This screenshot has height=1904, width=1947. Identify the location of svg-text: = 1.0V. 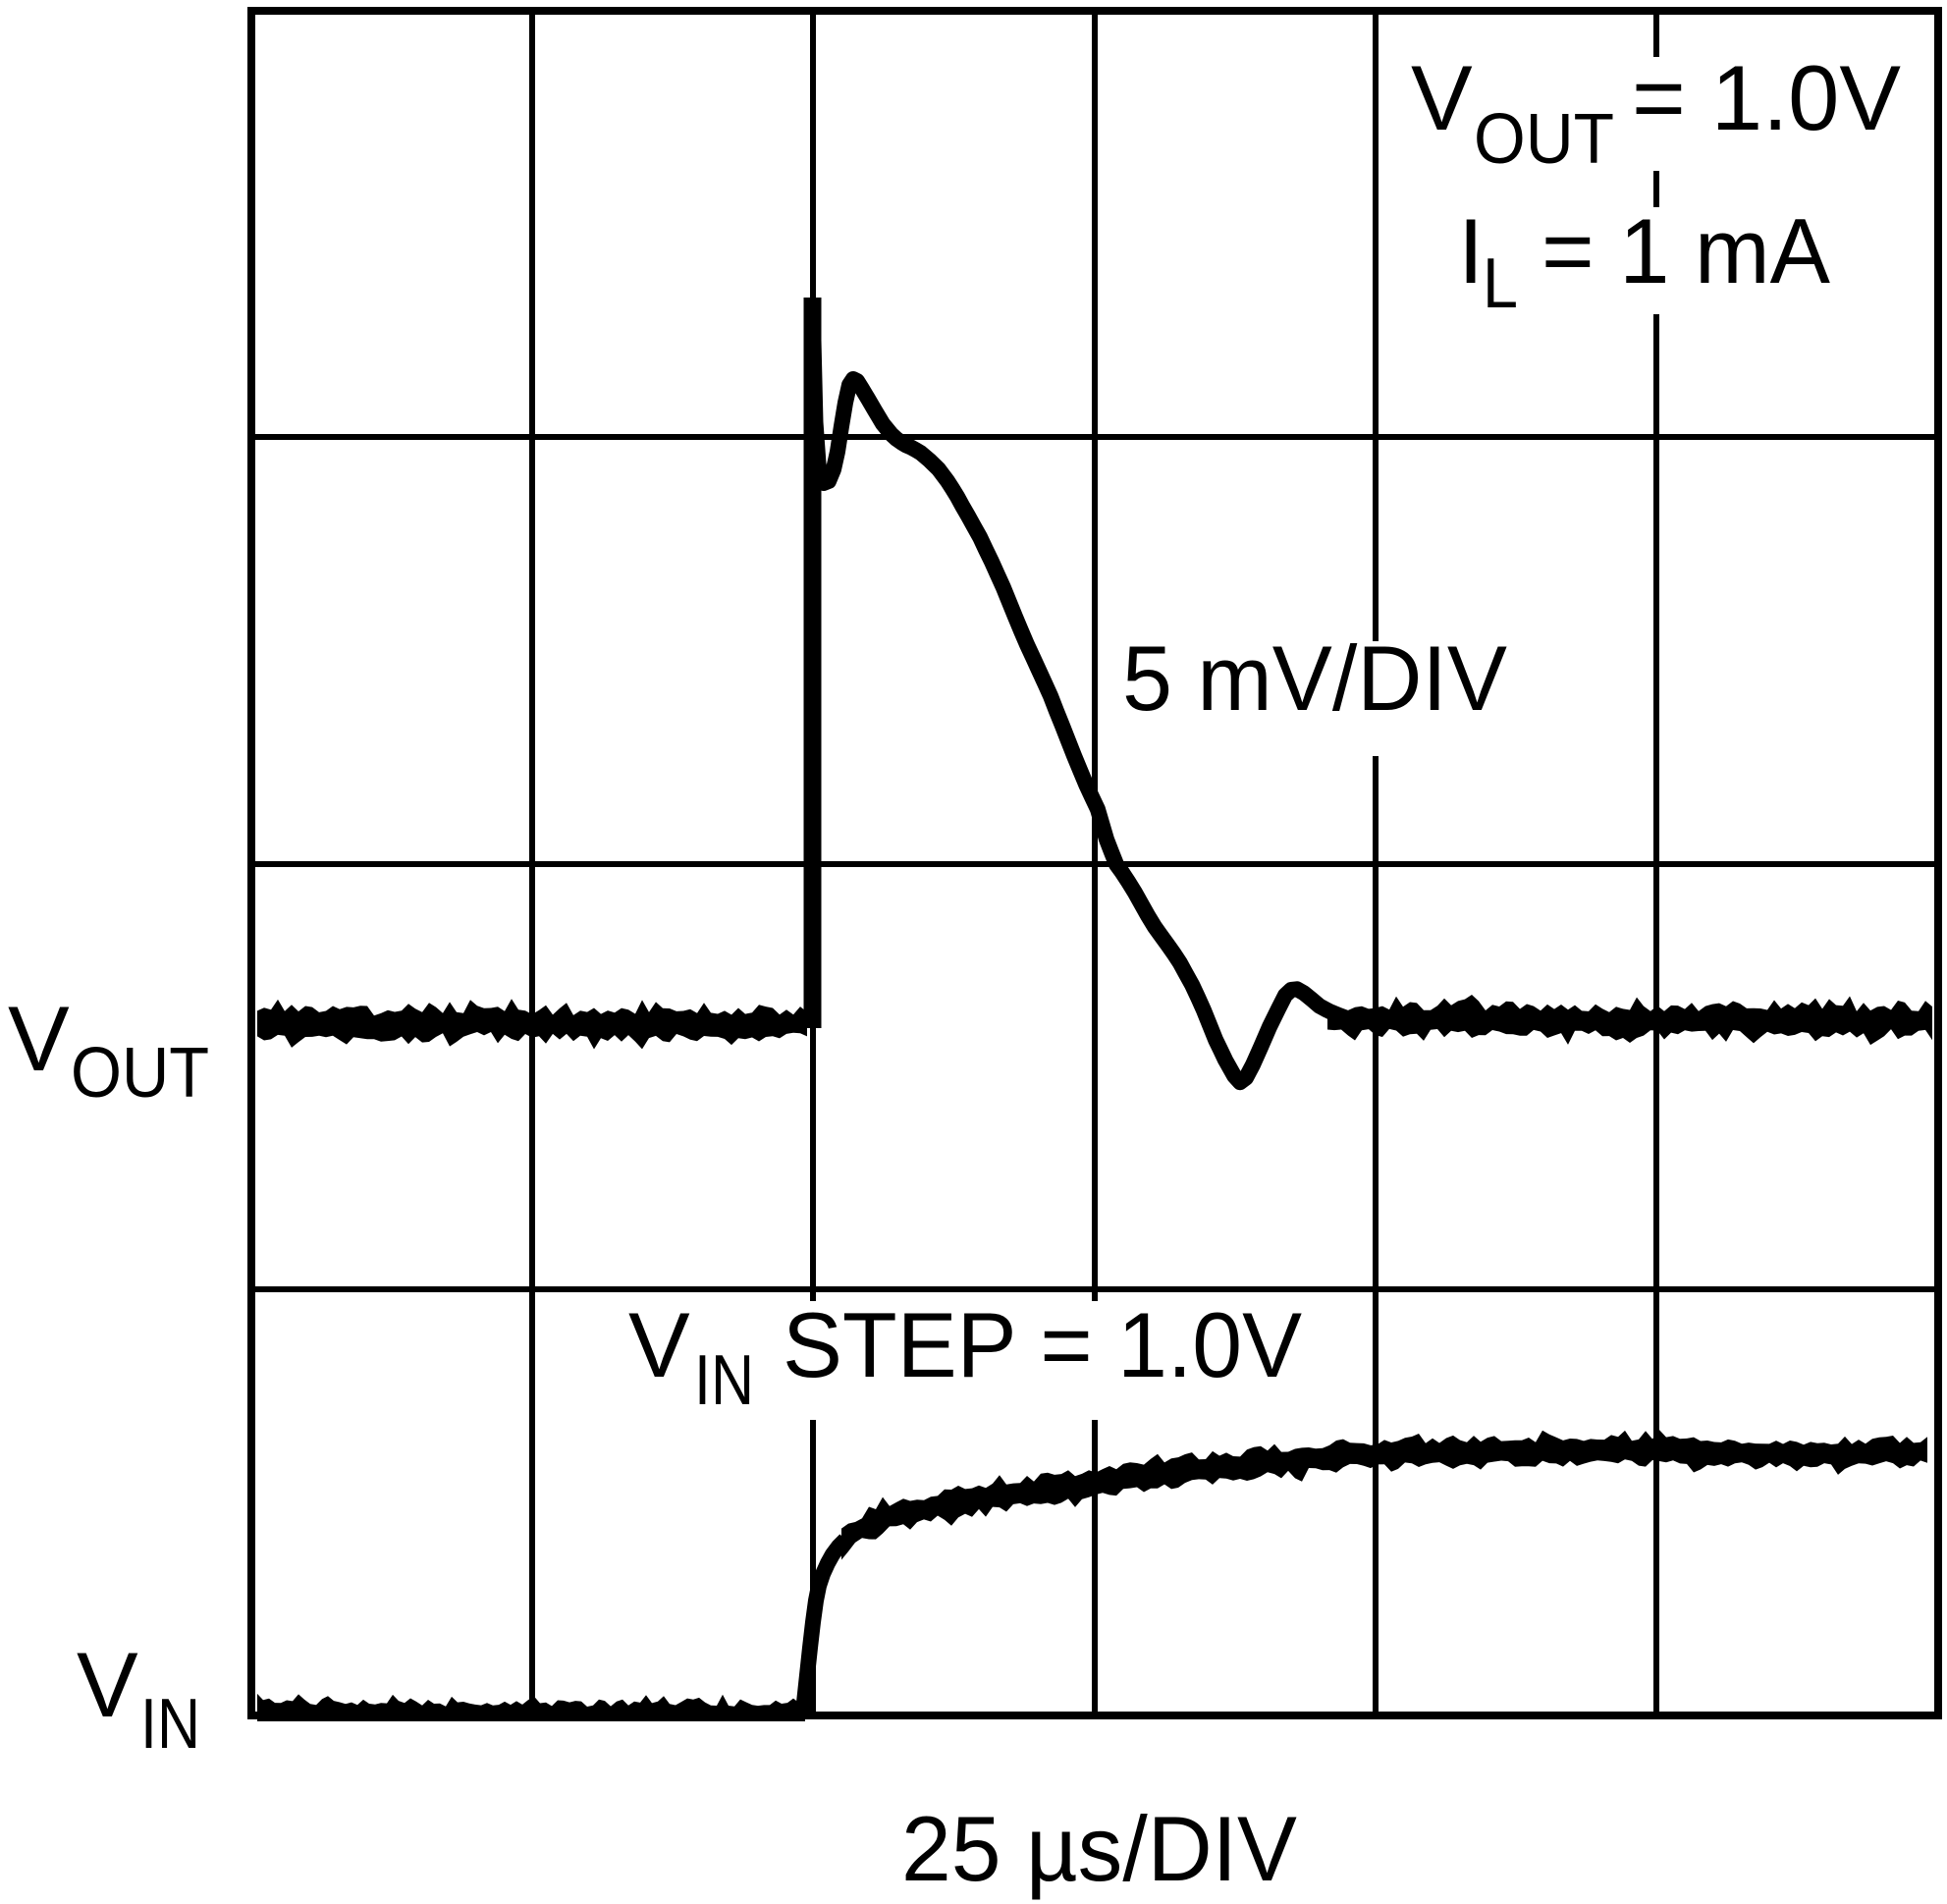
(1767, 97).